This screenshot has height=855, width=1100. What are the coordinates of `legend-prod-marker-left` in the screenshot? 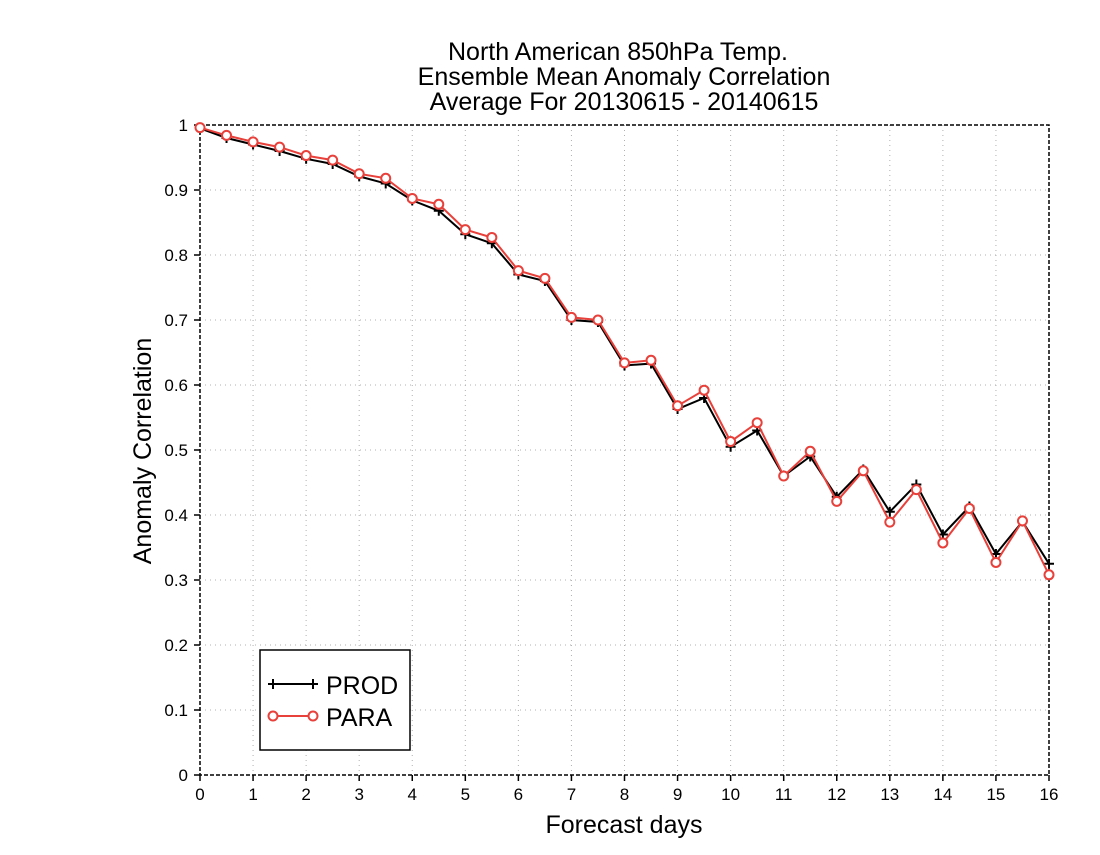 It's located at (273, 684).